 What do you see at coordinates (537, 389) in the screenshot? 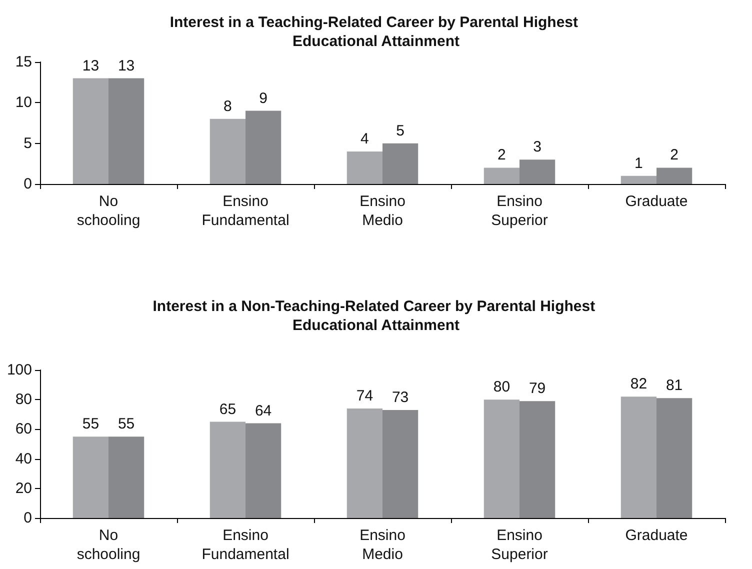
I see `data-label: 79` at bounding box center [537, 389].